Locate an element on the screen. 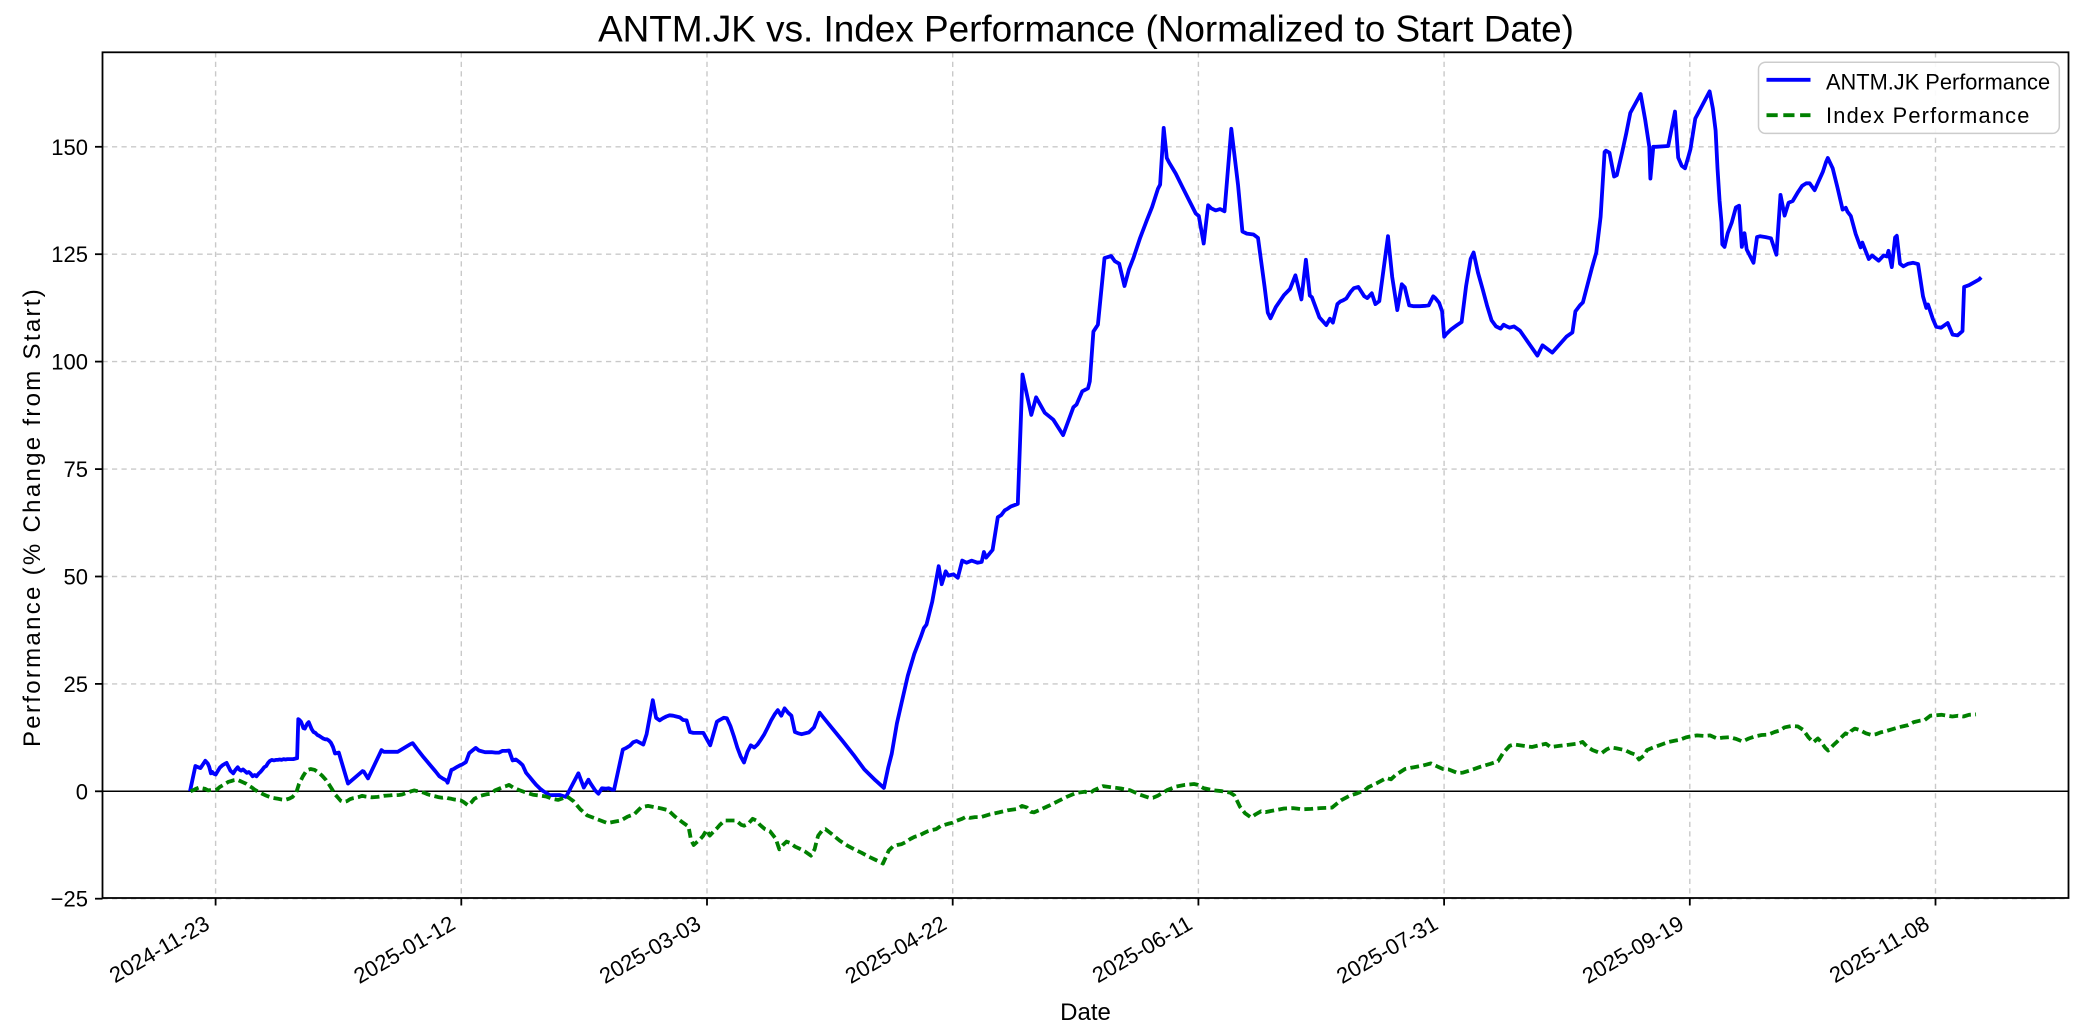 The height and width of the screenshot is (1035, 2084). svg-text: 0 is located at coordinates (82, 791).